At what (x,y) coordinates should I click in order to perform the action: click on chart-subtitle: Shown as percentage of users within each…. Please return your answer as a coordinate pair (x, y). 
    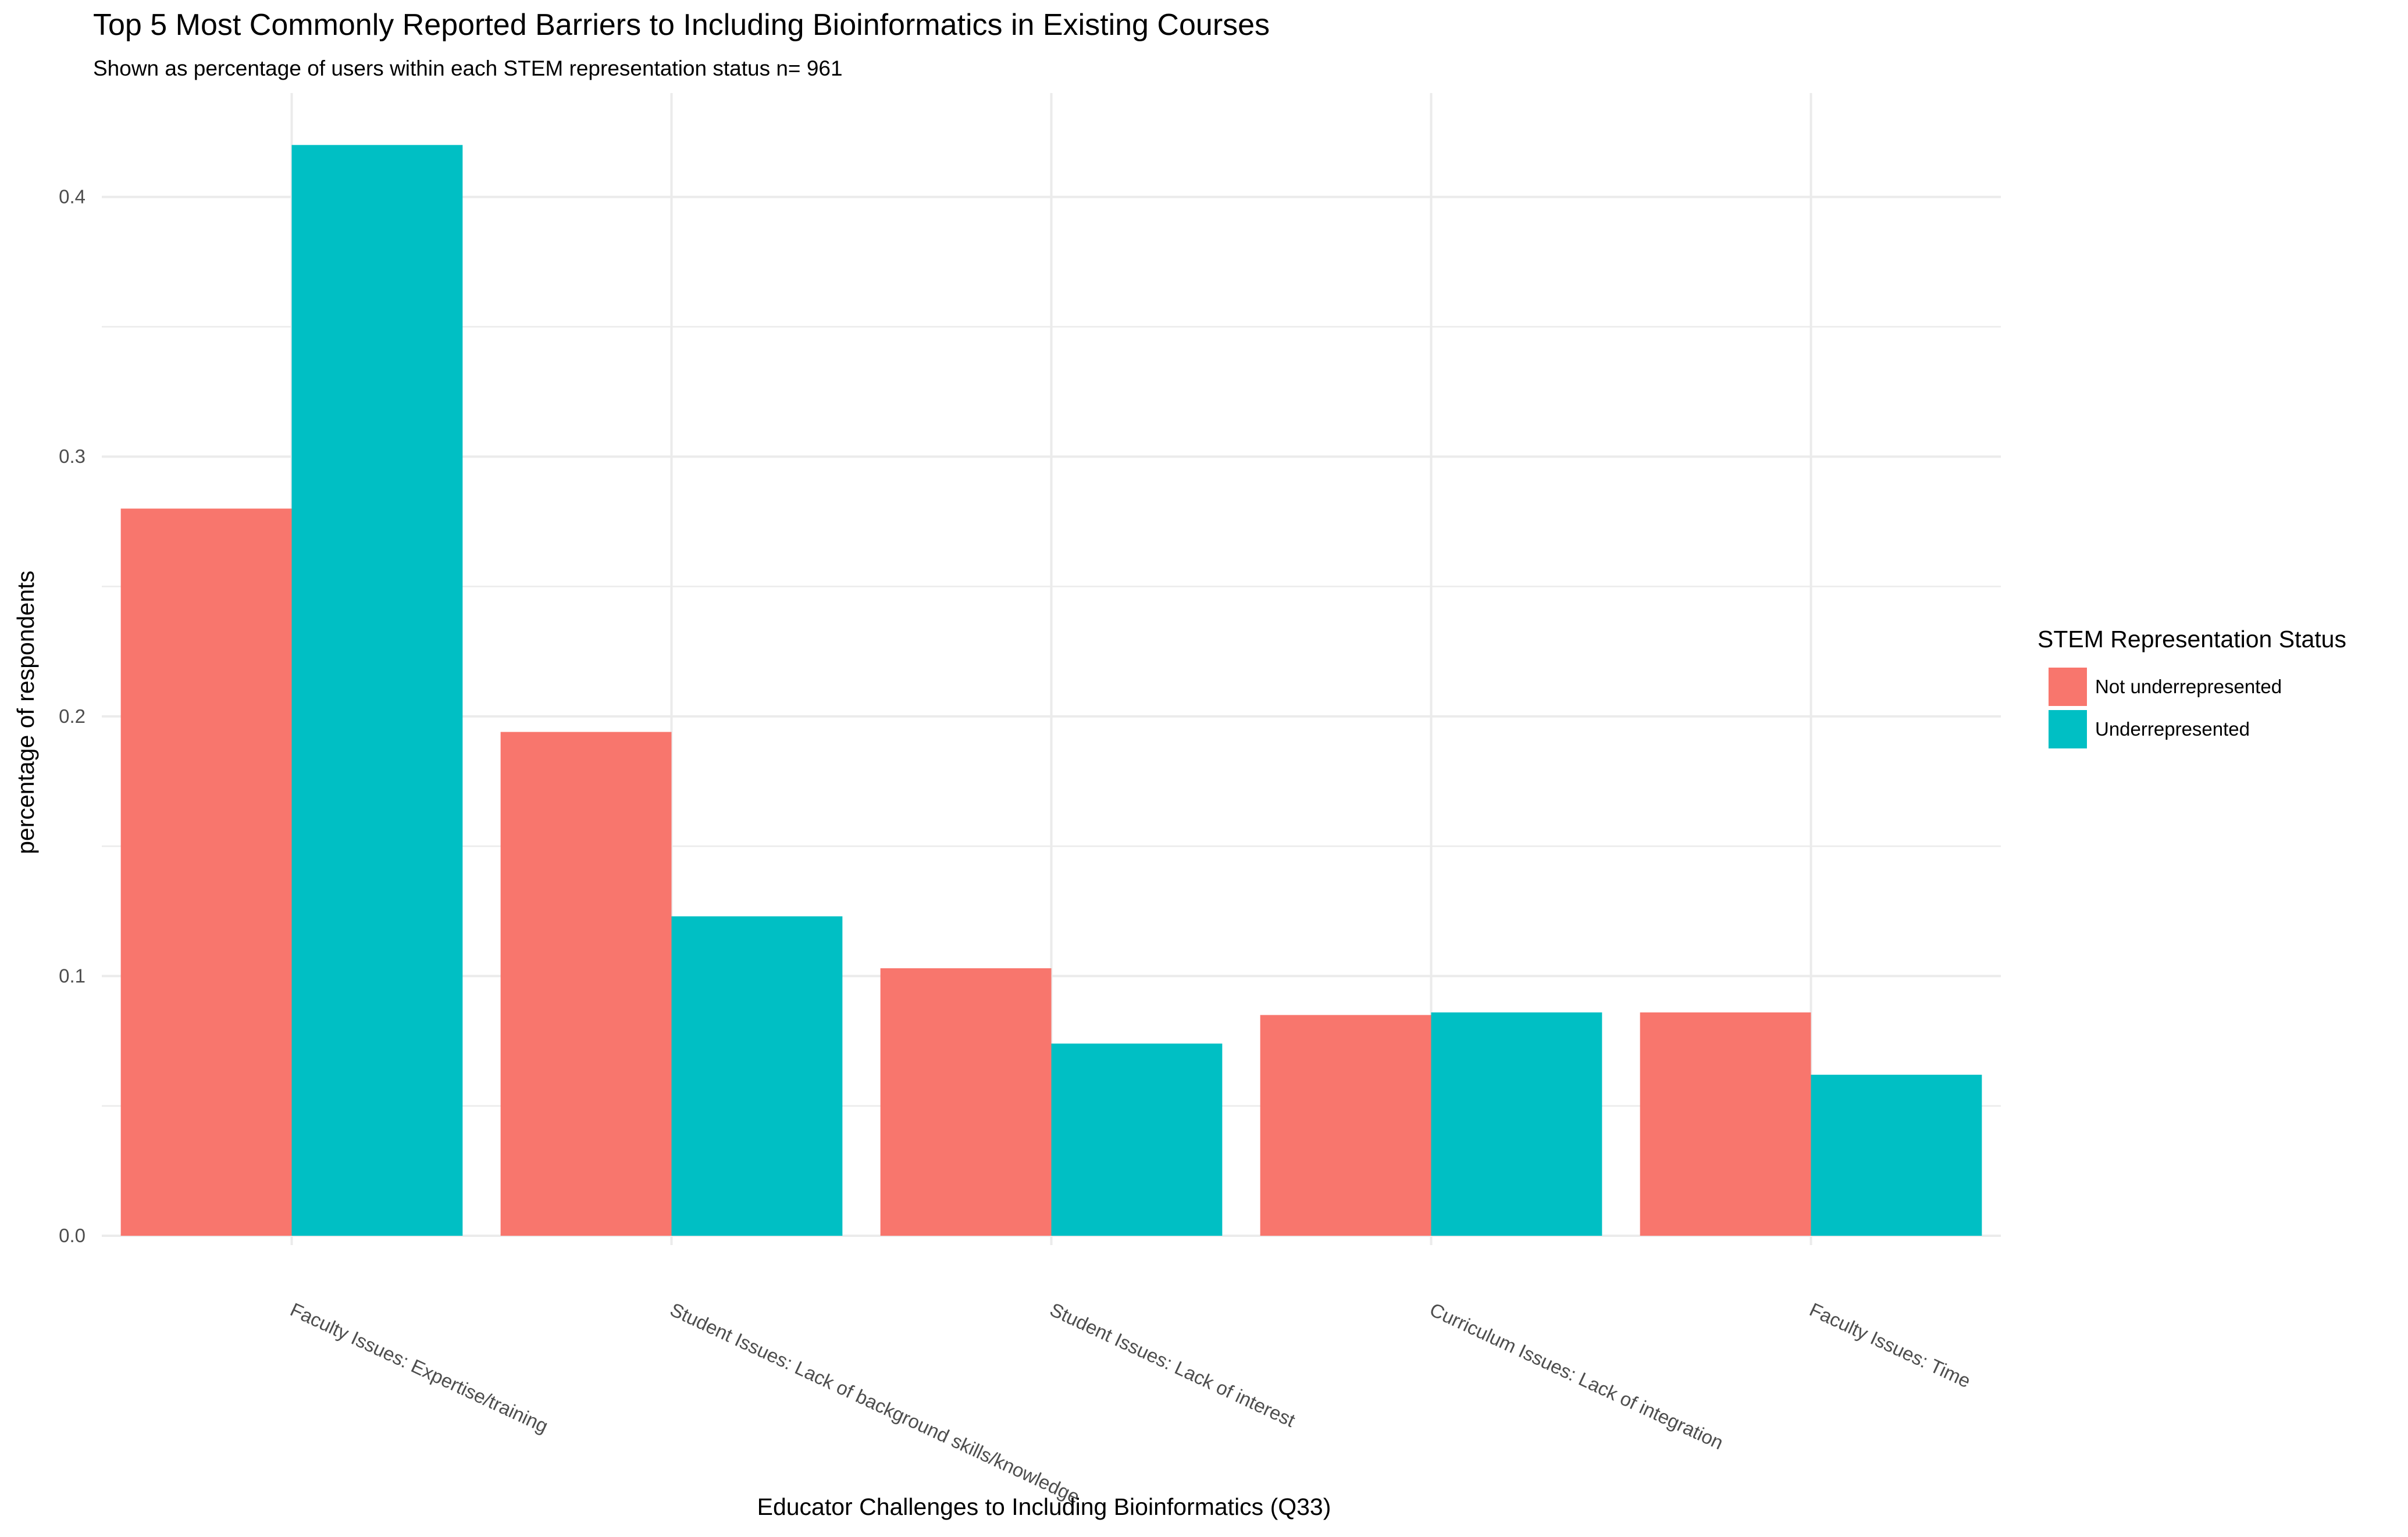
    Looking at the image, I should click on (468, 68).